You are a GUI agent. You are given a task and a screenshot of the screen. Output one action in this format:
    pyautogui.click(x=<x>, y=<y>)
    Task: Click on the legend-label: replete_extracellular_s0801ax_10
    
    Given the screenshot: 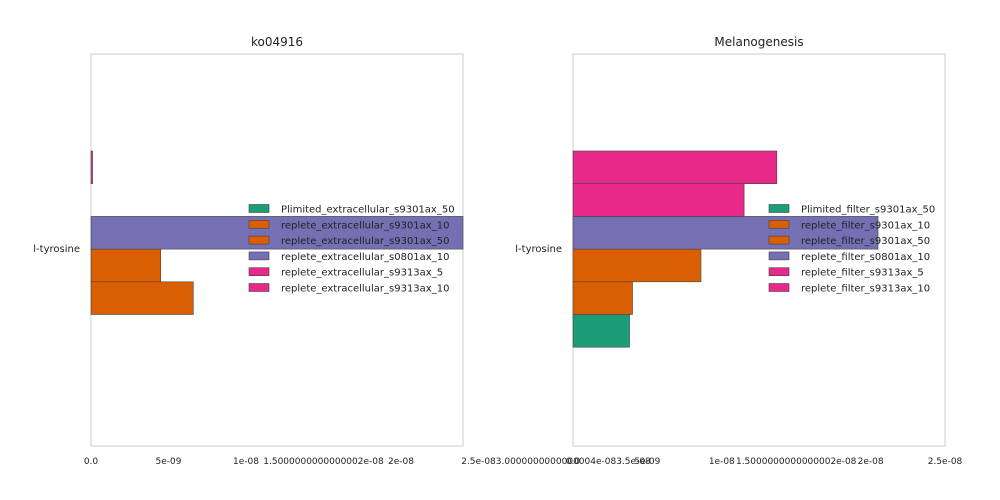 What is the action you would take?
    pyautogui.click(x=365, y=257)
    